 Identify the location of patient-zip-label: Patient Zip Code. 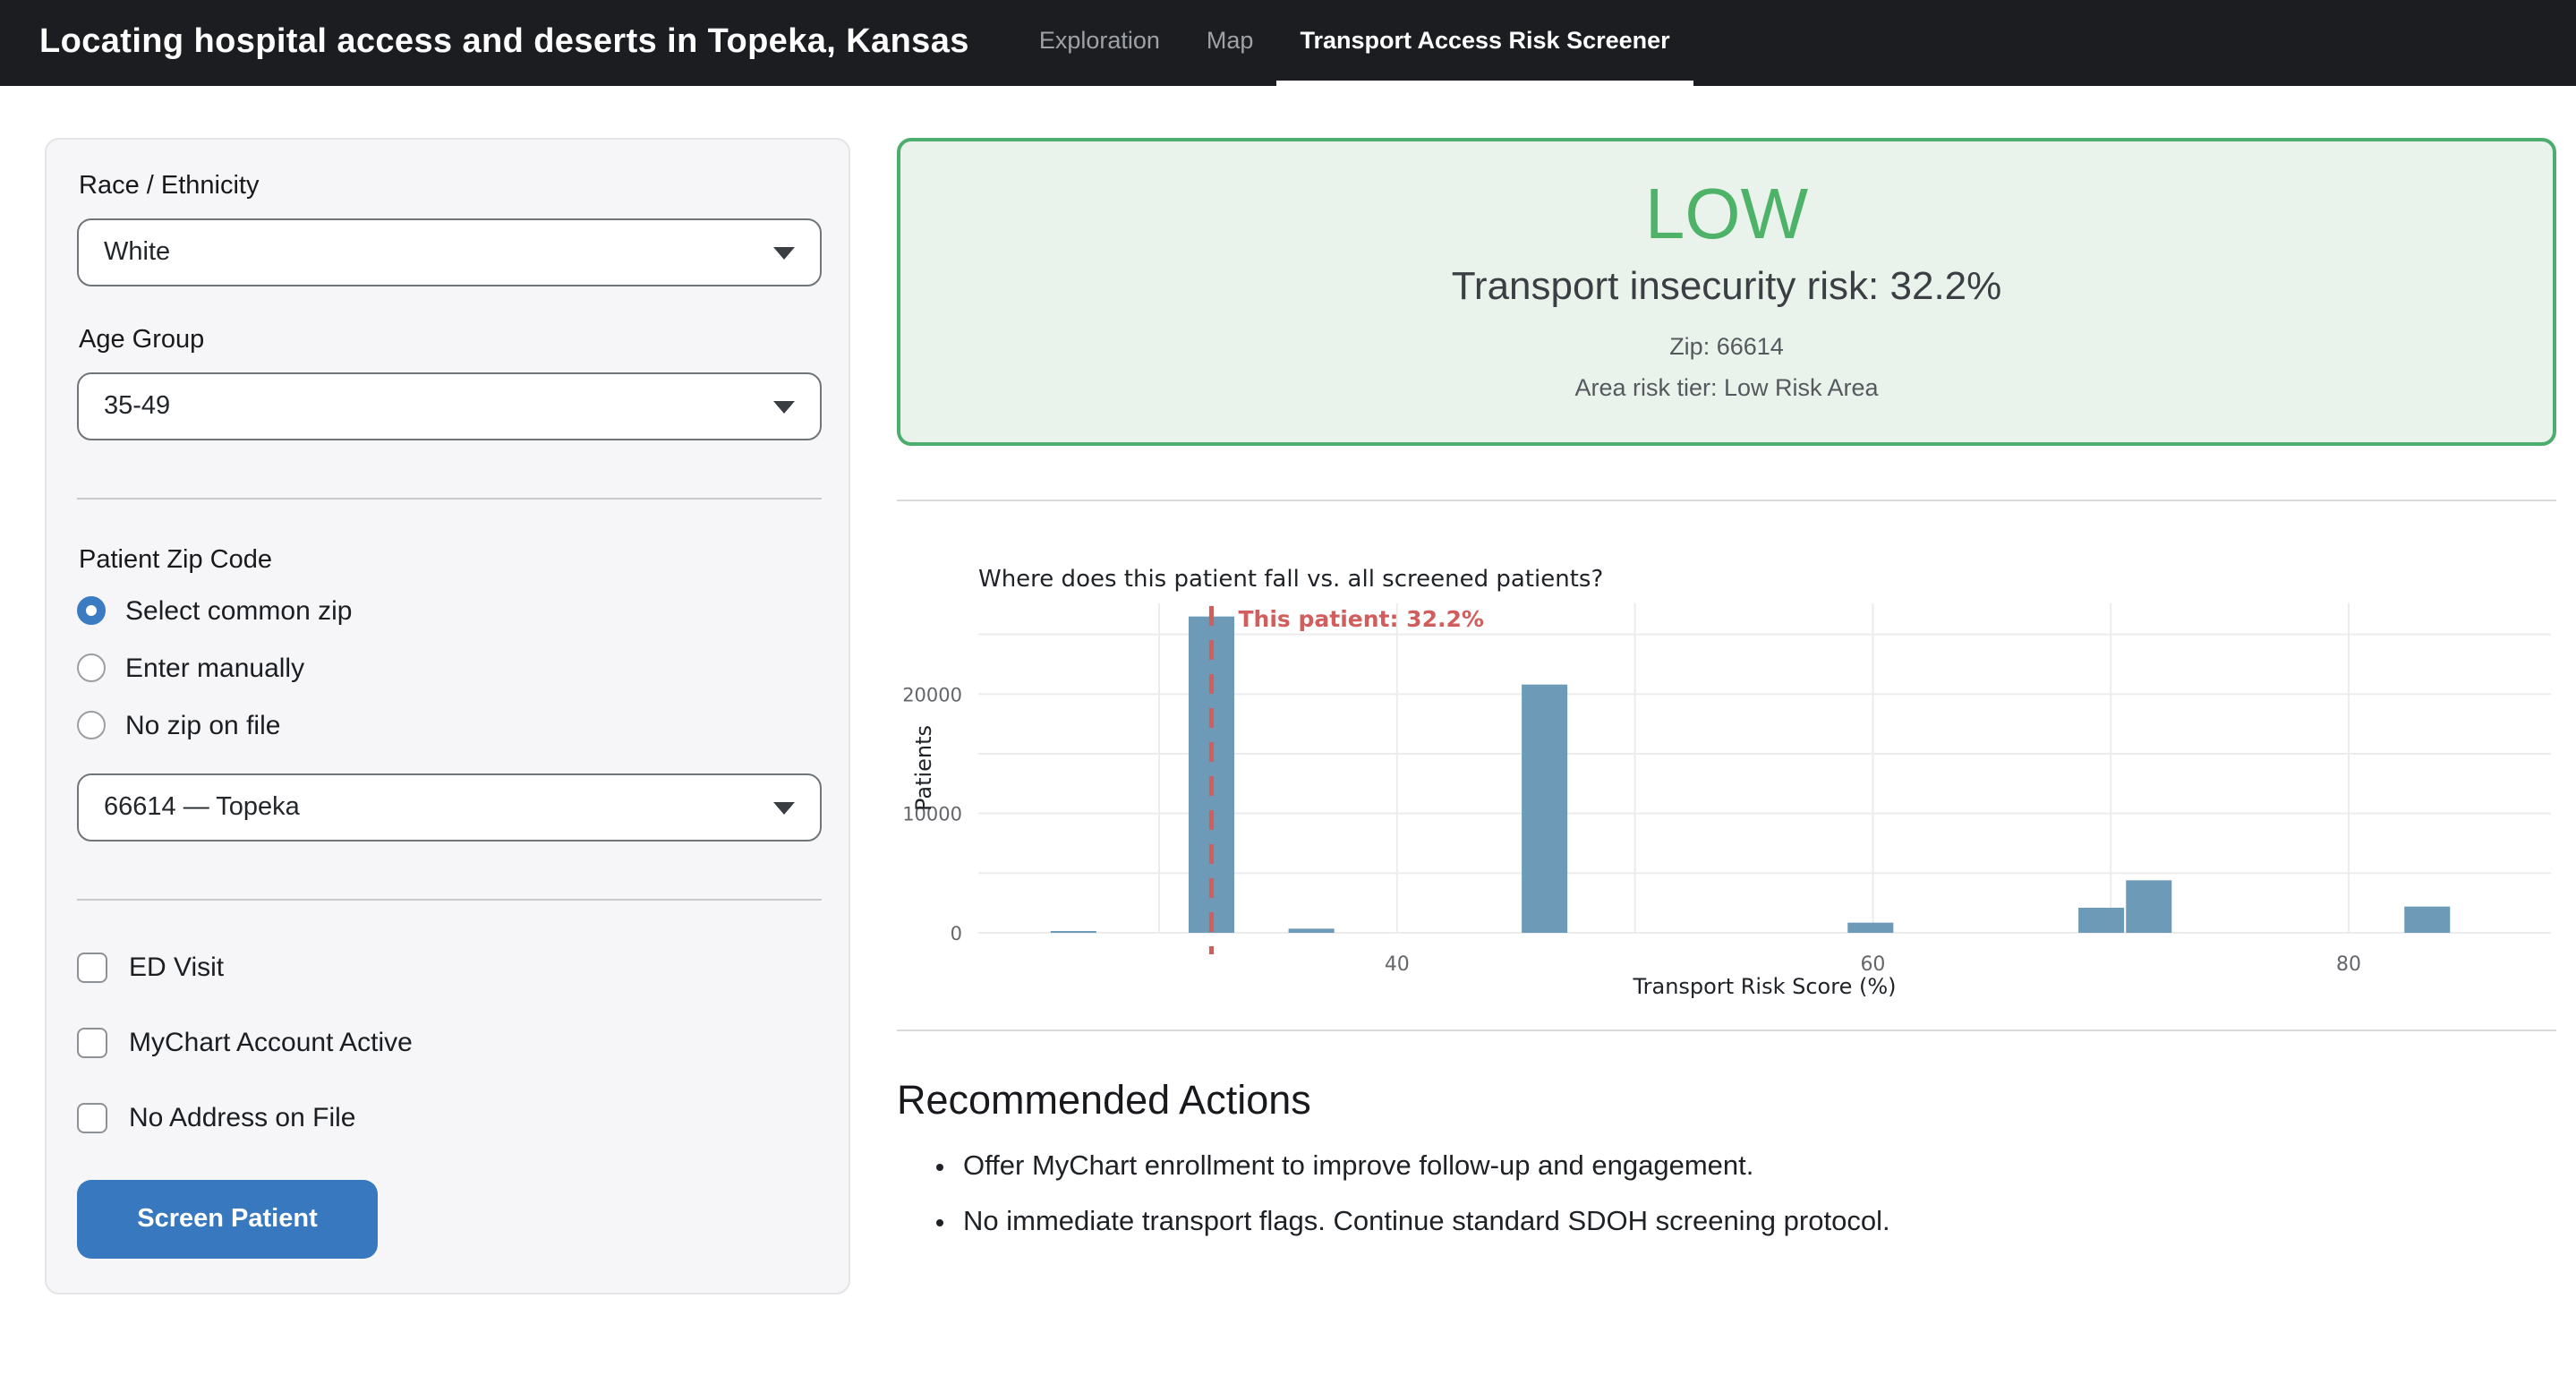
(176, 560).